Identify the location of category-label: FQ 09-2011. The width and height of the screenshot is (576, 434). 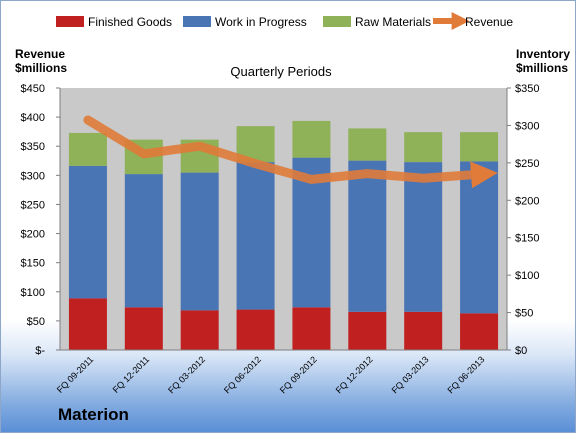
(75, 374).